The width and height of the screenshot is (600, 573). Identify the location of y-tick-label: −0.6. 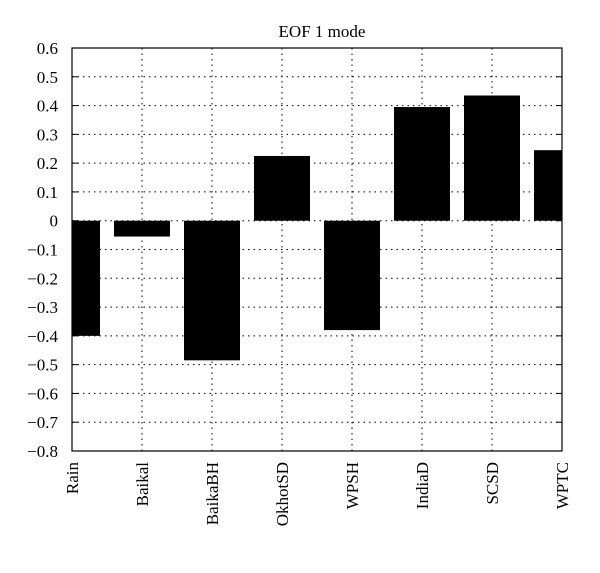
(42, 393).